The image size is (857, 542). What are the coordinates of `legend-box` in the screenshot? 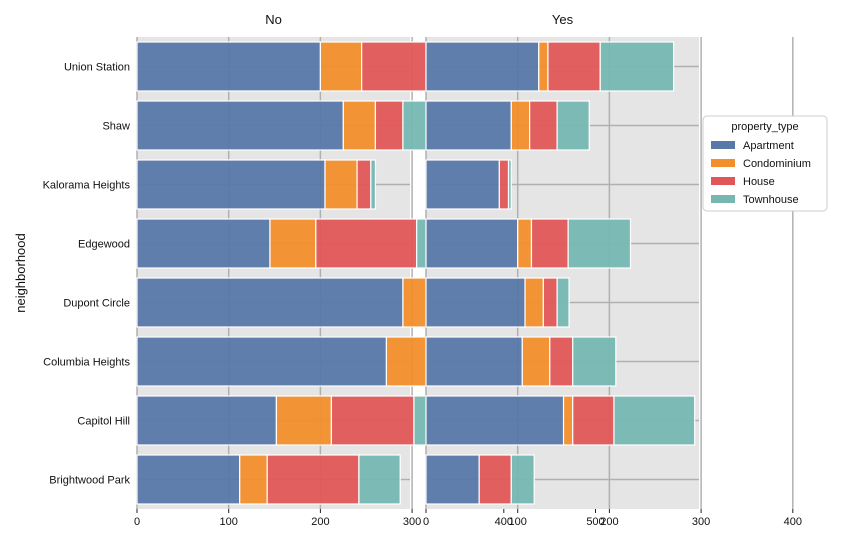 It's located at (765, 163).